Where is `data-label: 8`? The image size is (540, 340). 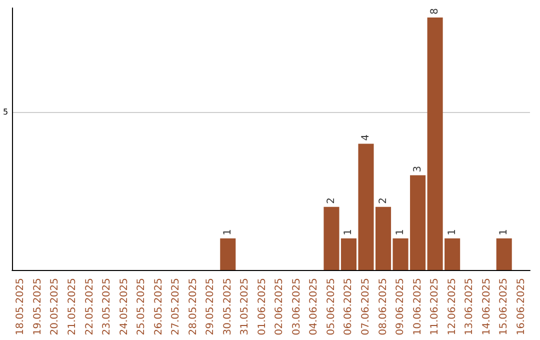
data-label: 8 is located at coordinates (435, 11).